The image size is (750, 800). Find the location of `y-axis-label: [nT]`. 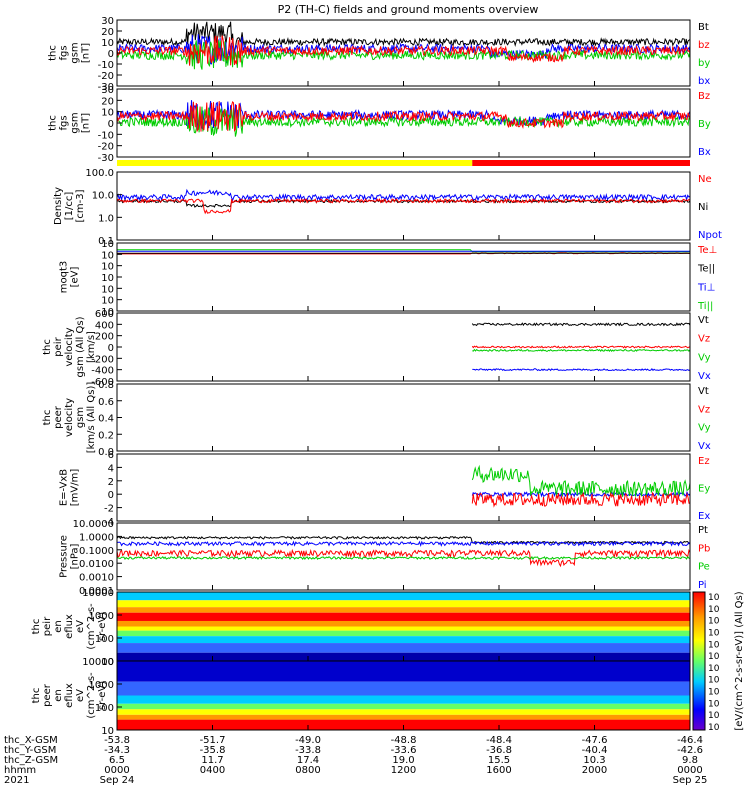

y-axis-label: [nT] is located at coordinates (86, 53).